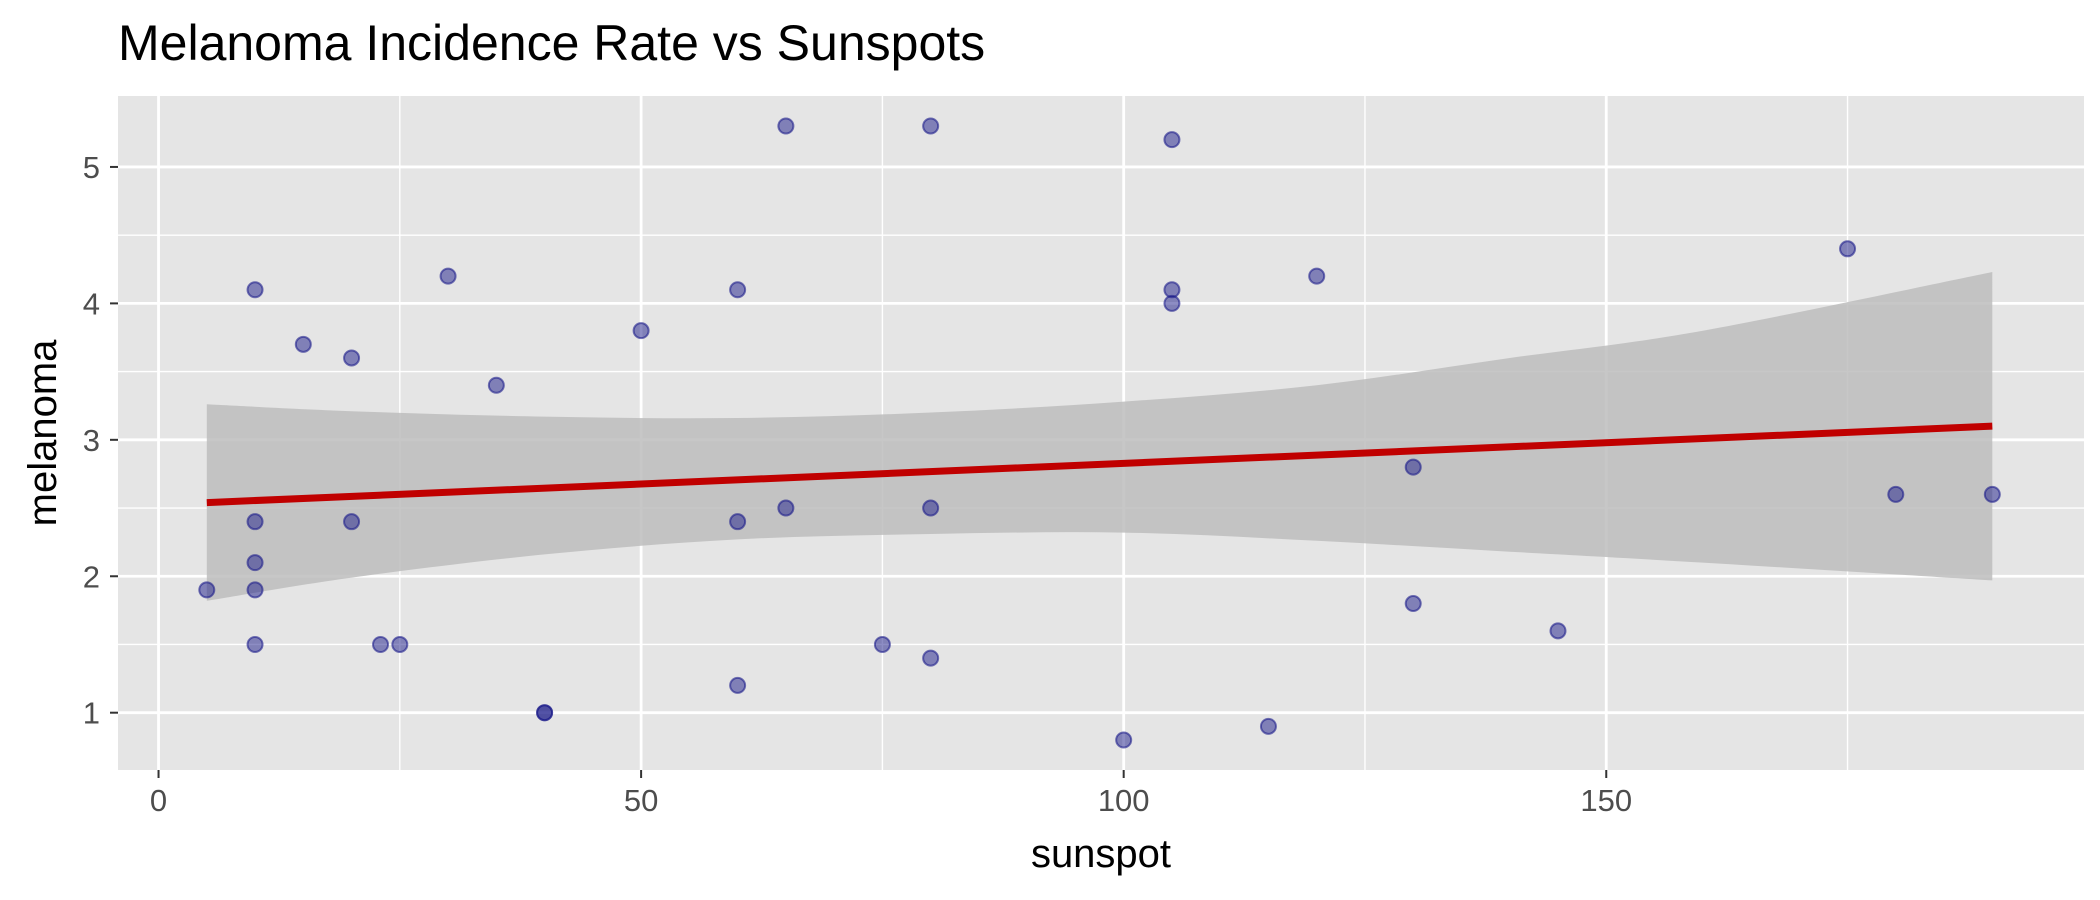 The height and width of the screenshot is (900, 2100). I want to click on x-tick-label-2: 100, so click(1124, 800).